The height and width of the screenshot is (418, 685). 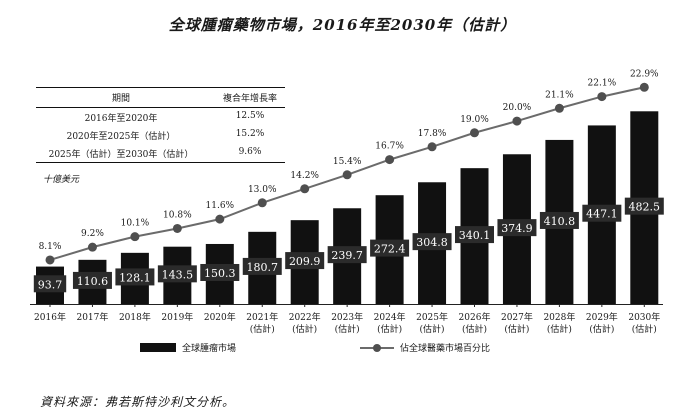 I want to click on cagr-period: 2025年（估計）至2030年（估計）, so click(x=121, y=155).